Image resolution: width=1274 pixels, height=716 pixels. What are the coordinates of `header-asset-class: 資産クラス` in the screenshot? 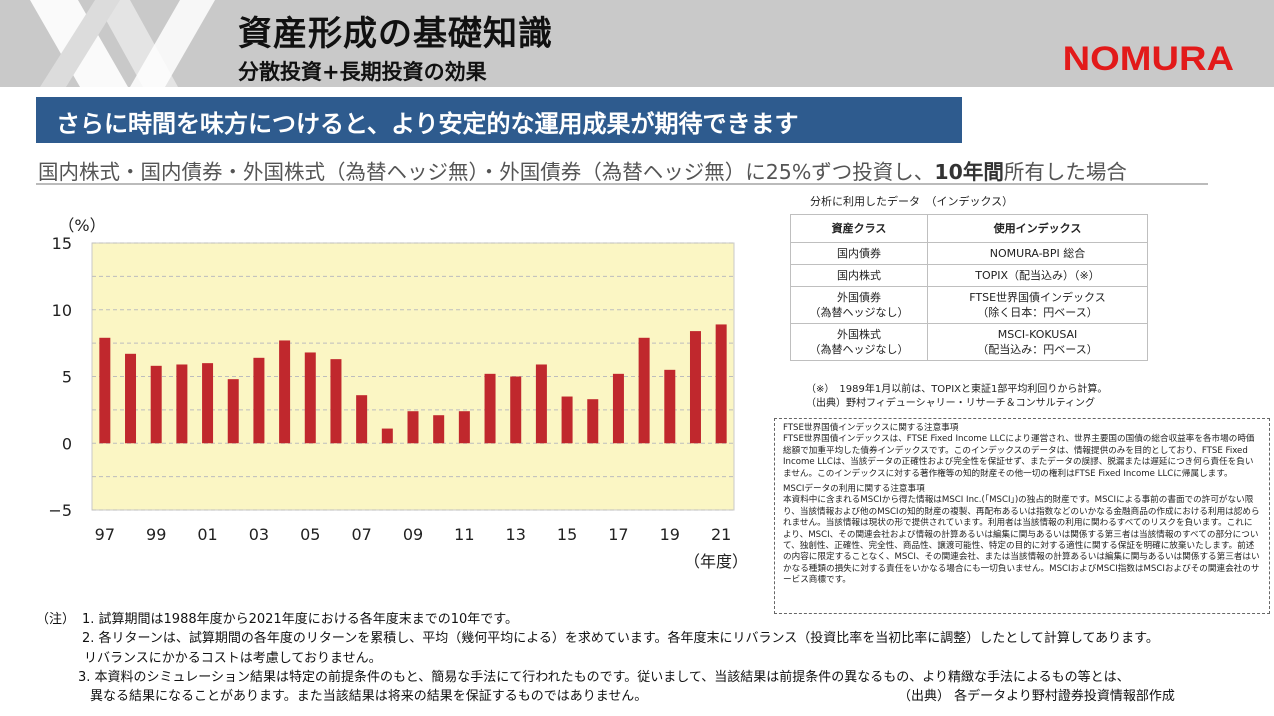 It's located at (859, 228).